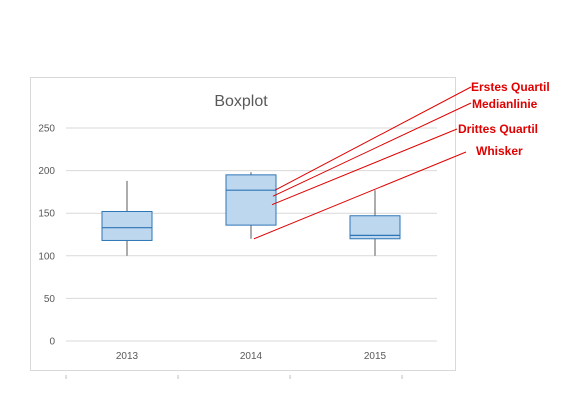  I want to click on y-tick-label: 250, so click(46, 129).